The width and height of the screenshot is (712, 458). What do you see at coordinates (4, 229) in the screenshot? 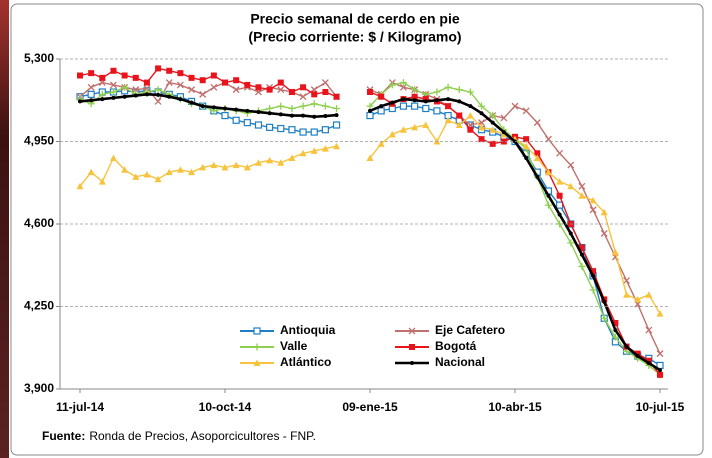
I see `side-strip` at bounding box center [4, 229].